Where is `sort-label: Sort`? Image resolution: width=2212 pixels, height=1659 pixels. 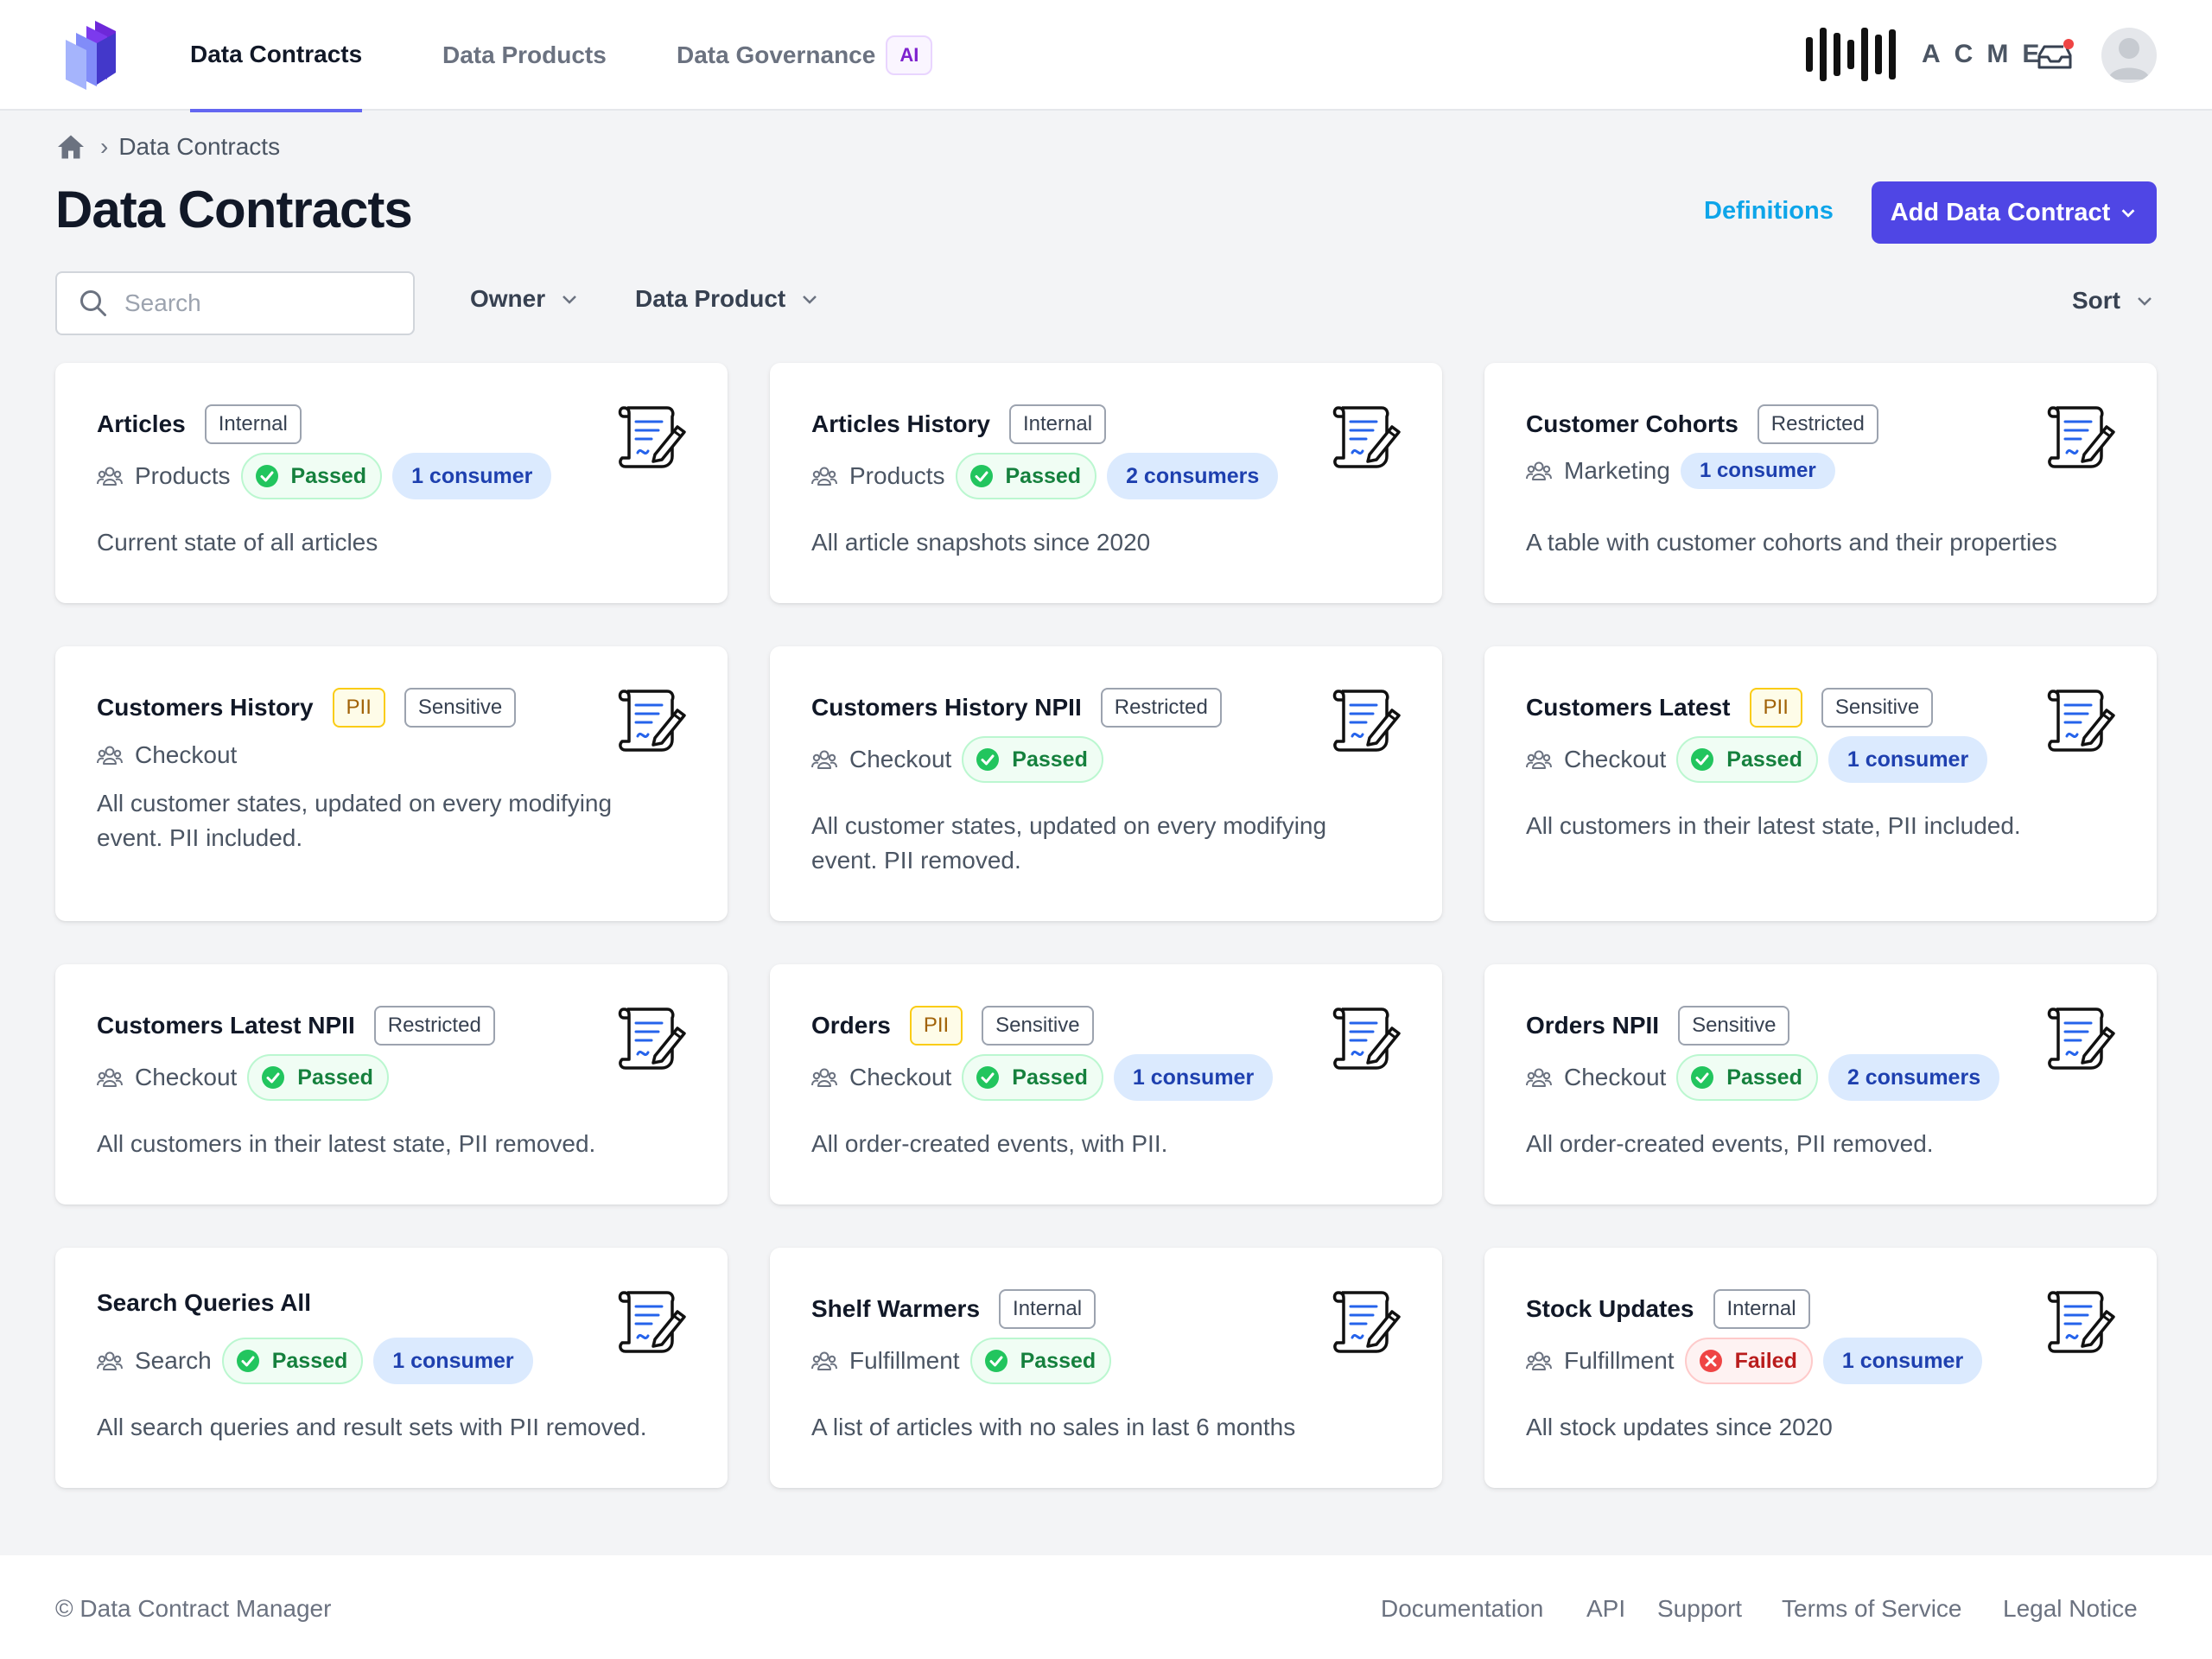 sort-label: Sort is located at coordinates (2096, 300).